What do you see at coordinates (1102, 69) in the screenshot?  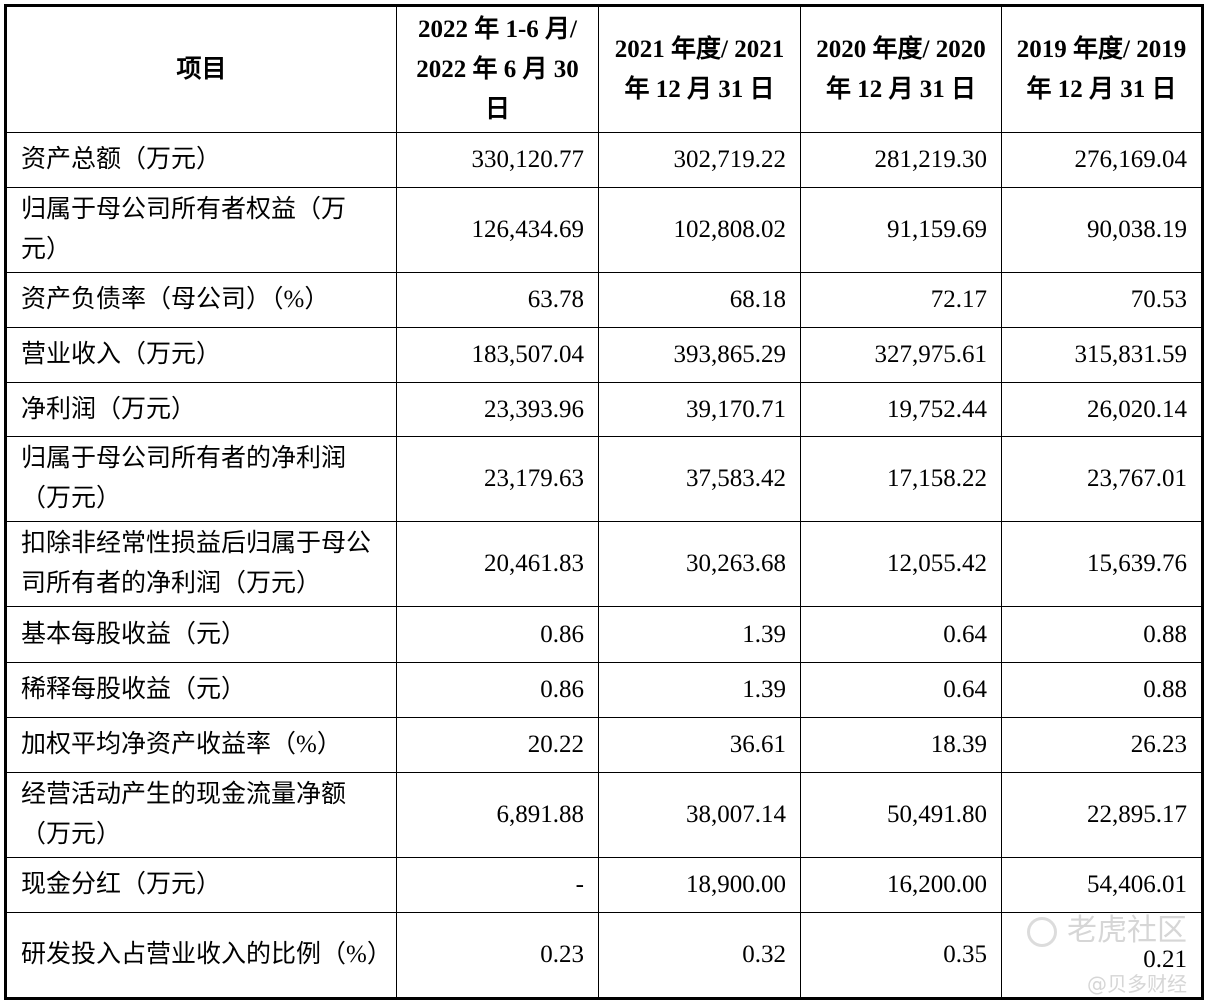 I see `column-header: 2019 年度/ 2019 年 12 月 31 日` at bounding box center [1102, 69].